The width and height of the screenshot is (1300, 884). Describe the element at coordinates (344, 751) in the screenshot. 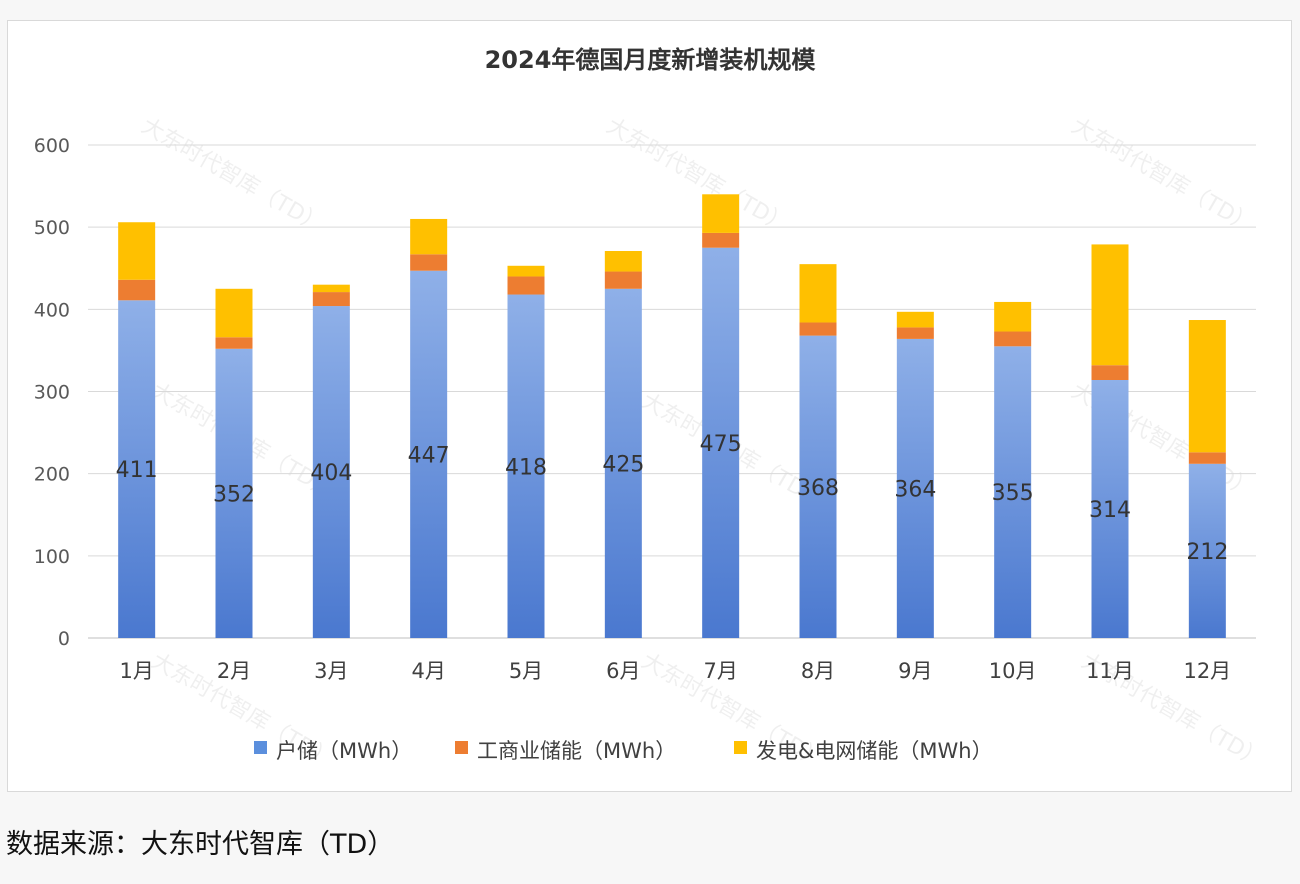

I see `legend-label: 户储（MWh）` at that location.